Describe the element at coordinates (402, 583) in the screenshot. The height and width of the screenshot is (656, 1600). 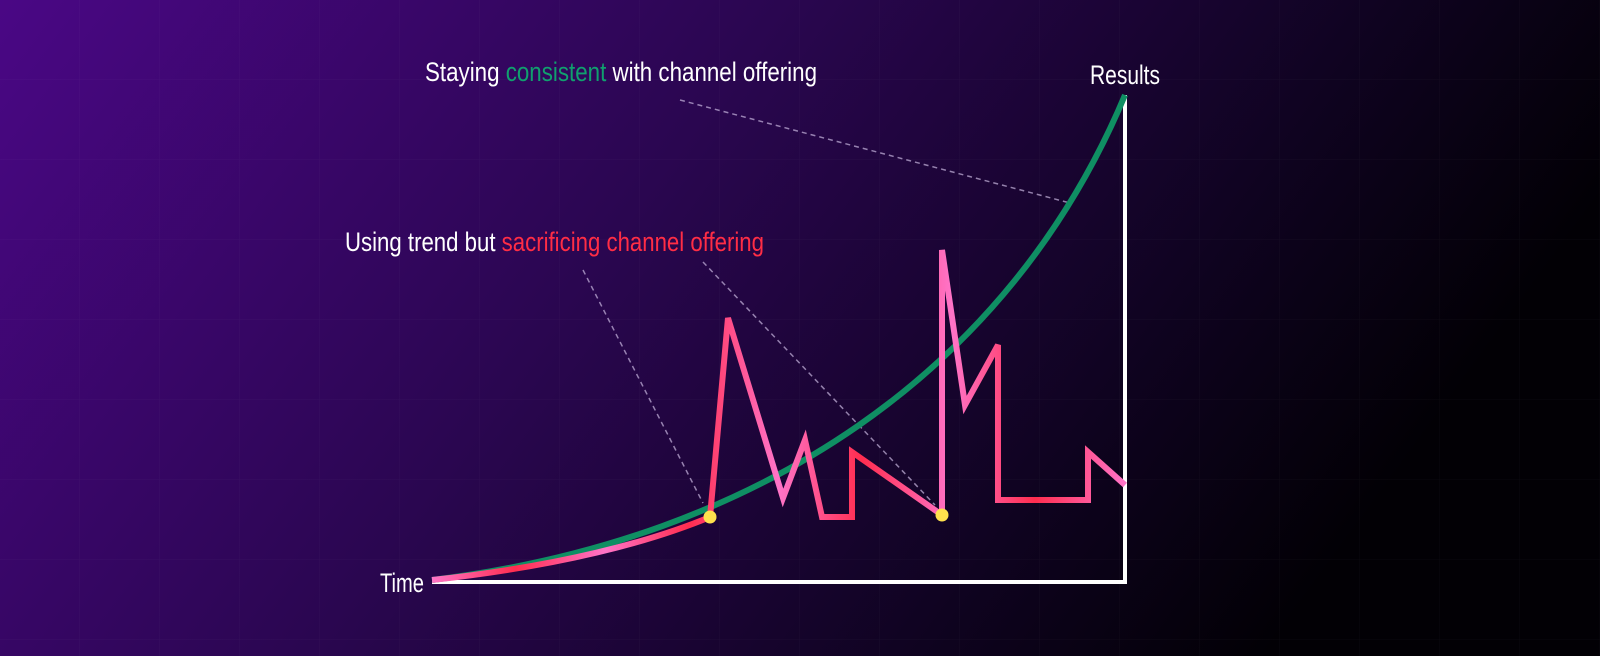
I see `x-axis-label: Time` at that location.